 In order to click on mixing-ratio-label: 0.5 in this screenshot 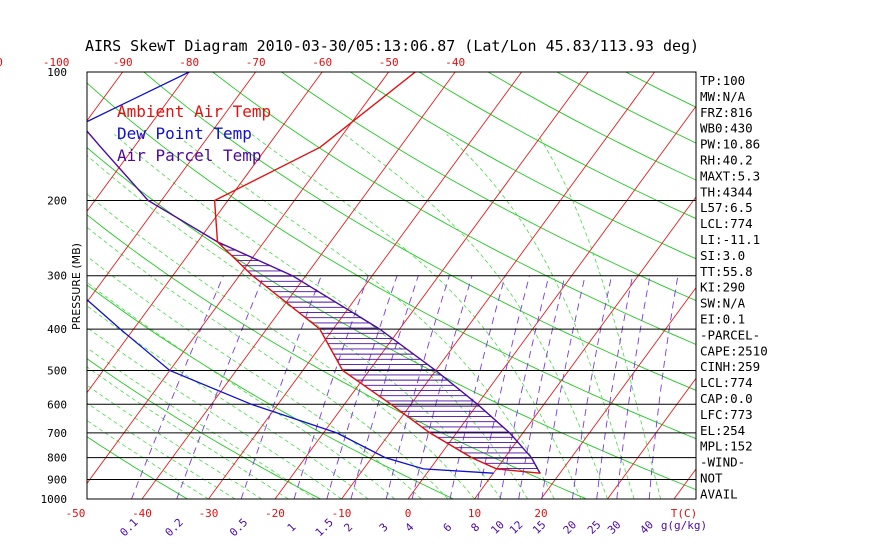, I will do `click(238, 527)`.